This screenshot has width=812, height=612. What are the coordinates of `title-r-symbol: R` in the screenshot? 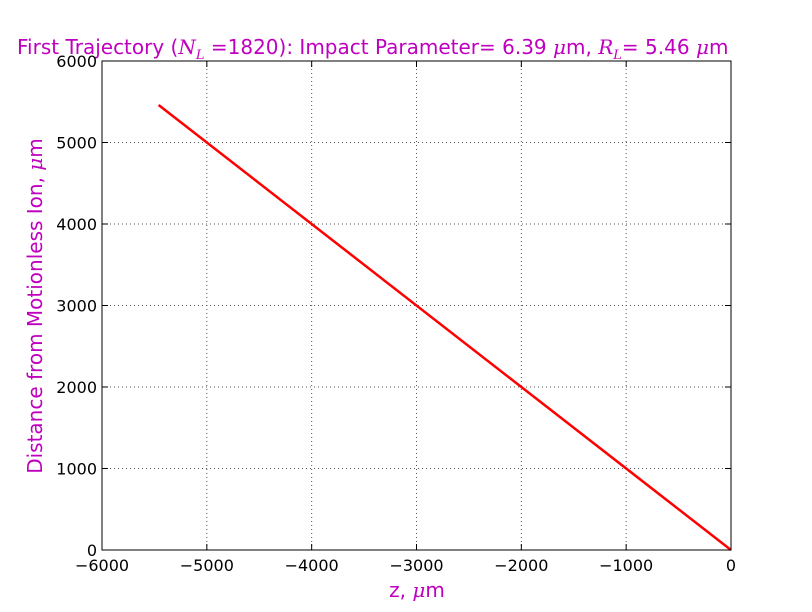 It's located at (605, 47).